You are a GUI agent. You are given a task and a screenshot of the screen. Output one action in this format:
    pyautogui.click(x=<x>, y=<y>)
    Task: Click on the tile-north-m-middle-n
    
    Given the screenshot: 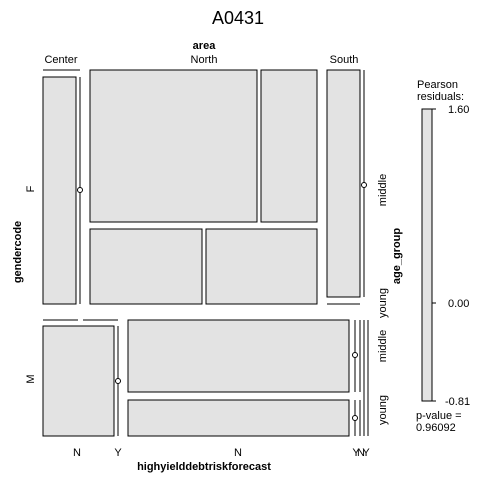 What is the action you would take?
    pyautogui.click(x=238, y=356)
    